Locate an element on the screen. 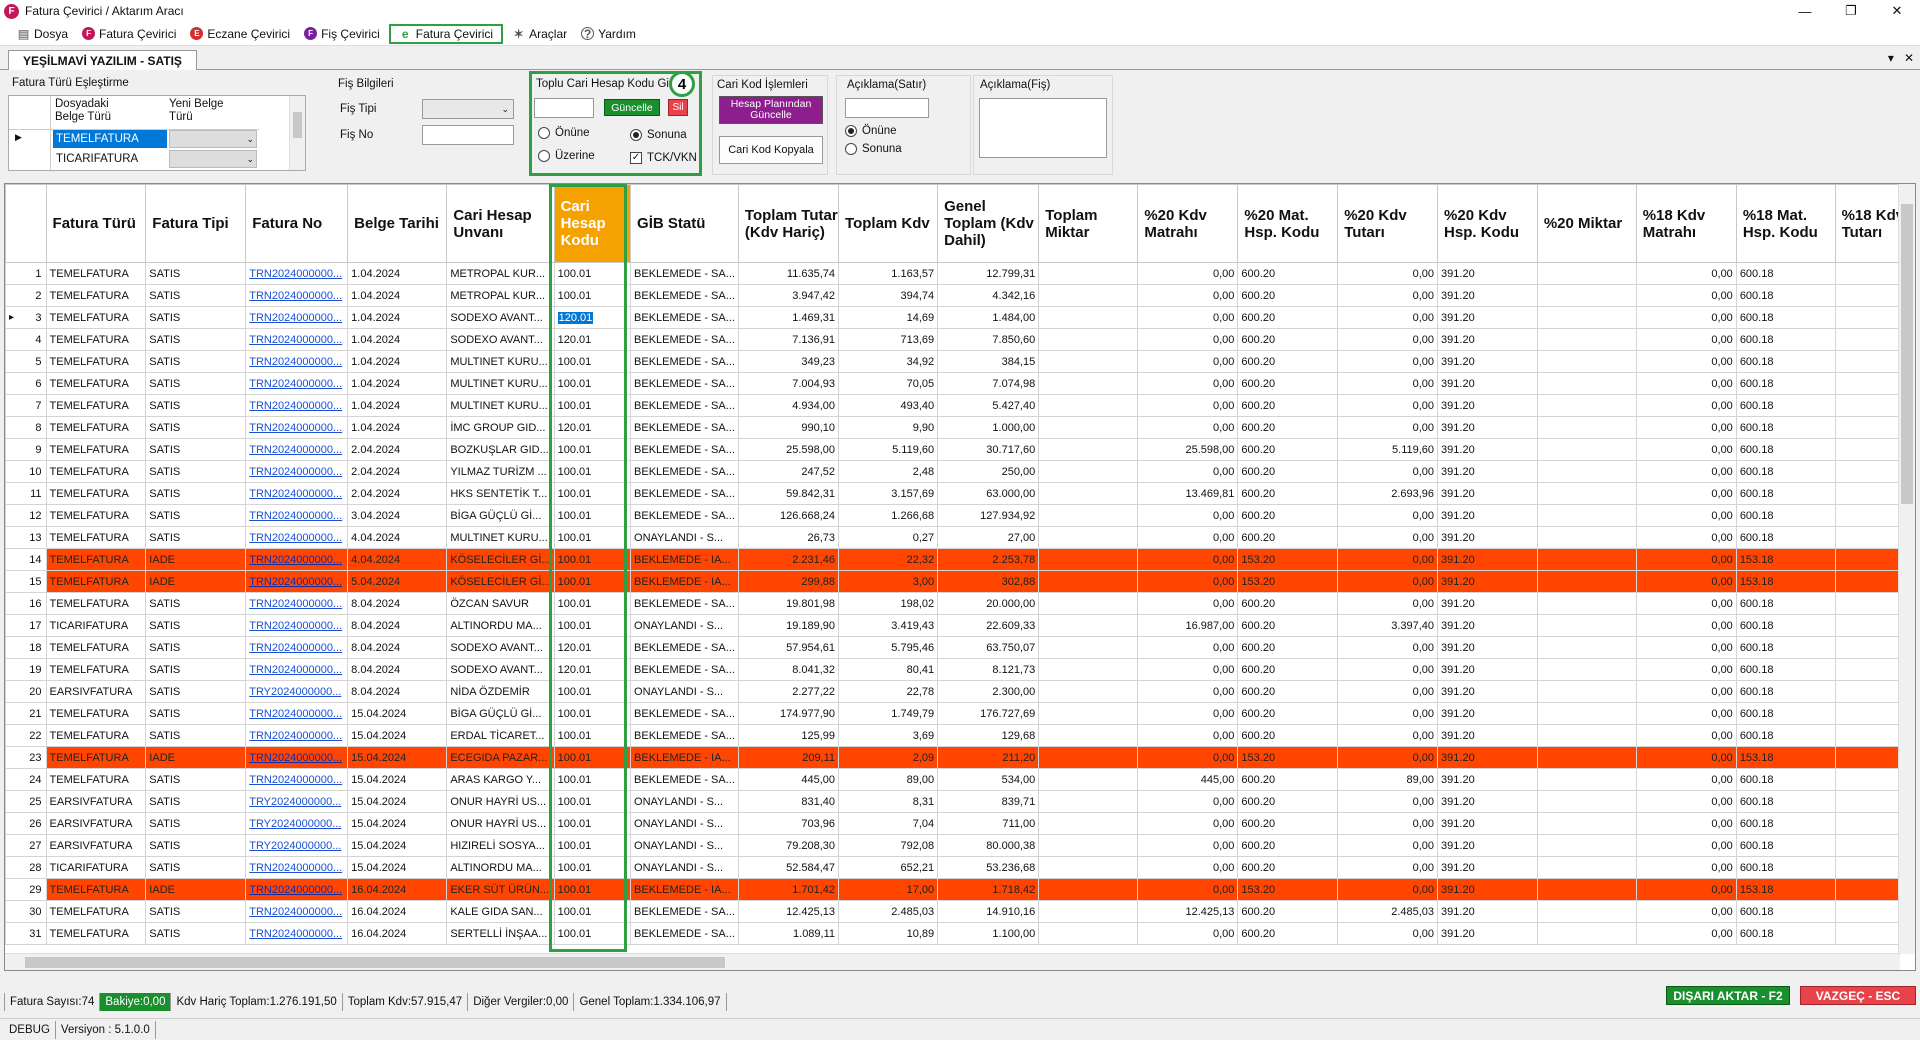 The width and height of the screenshot is (1920, 1040). menu-item-2: E Eczane Çevirici is located at coordinates (240, 34).